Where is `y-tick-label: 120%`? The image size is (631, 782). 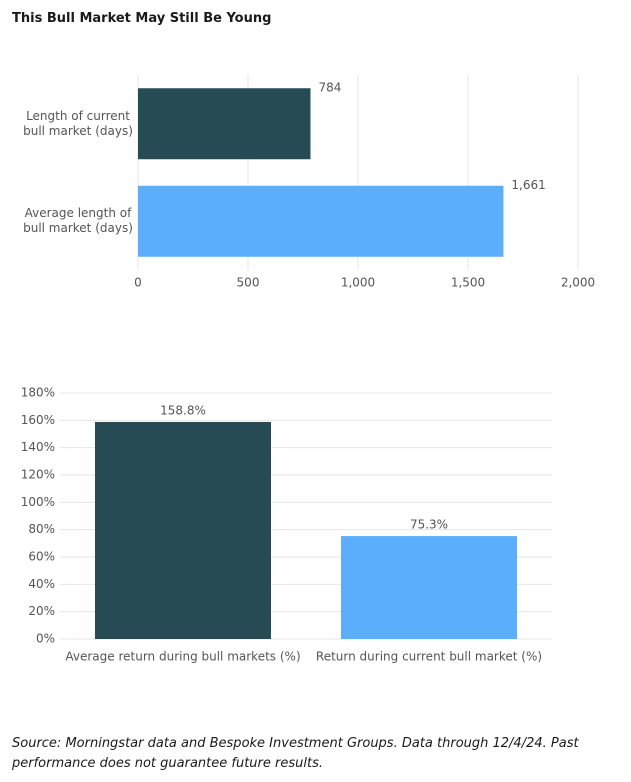 y-tick-label: 120% is located at coordinates (38, 475).